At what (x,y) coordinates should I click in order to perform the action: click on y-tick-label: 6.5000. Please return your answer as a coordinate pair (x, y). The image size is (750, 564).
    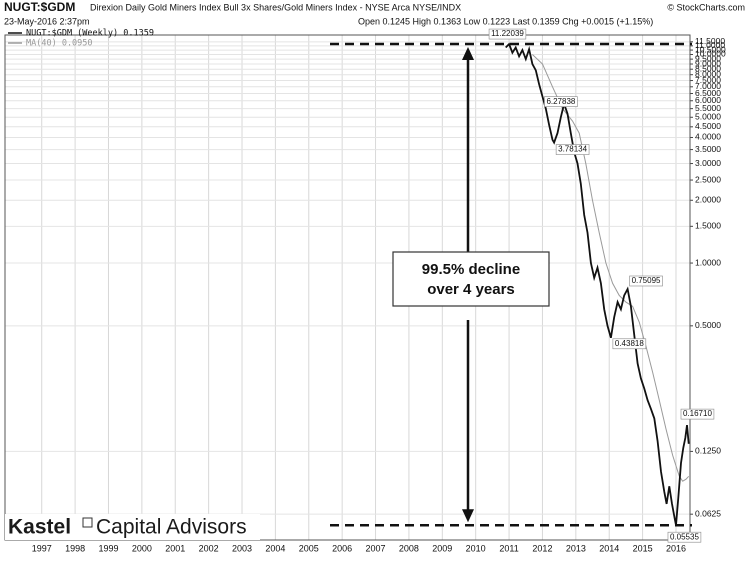
    Looking at the image, I should click on (708, 93).